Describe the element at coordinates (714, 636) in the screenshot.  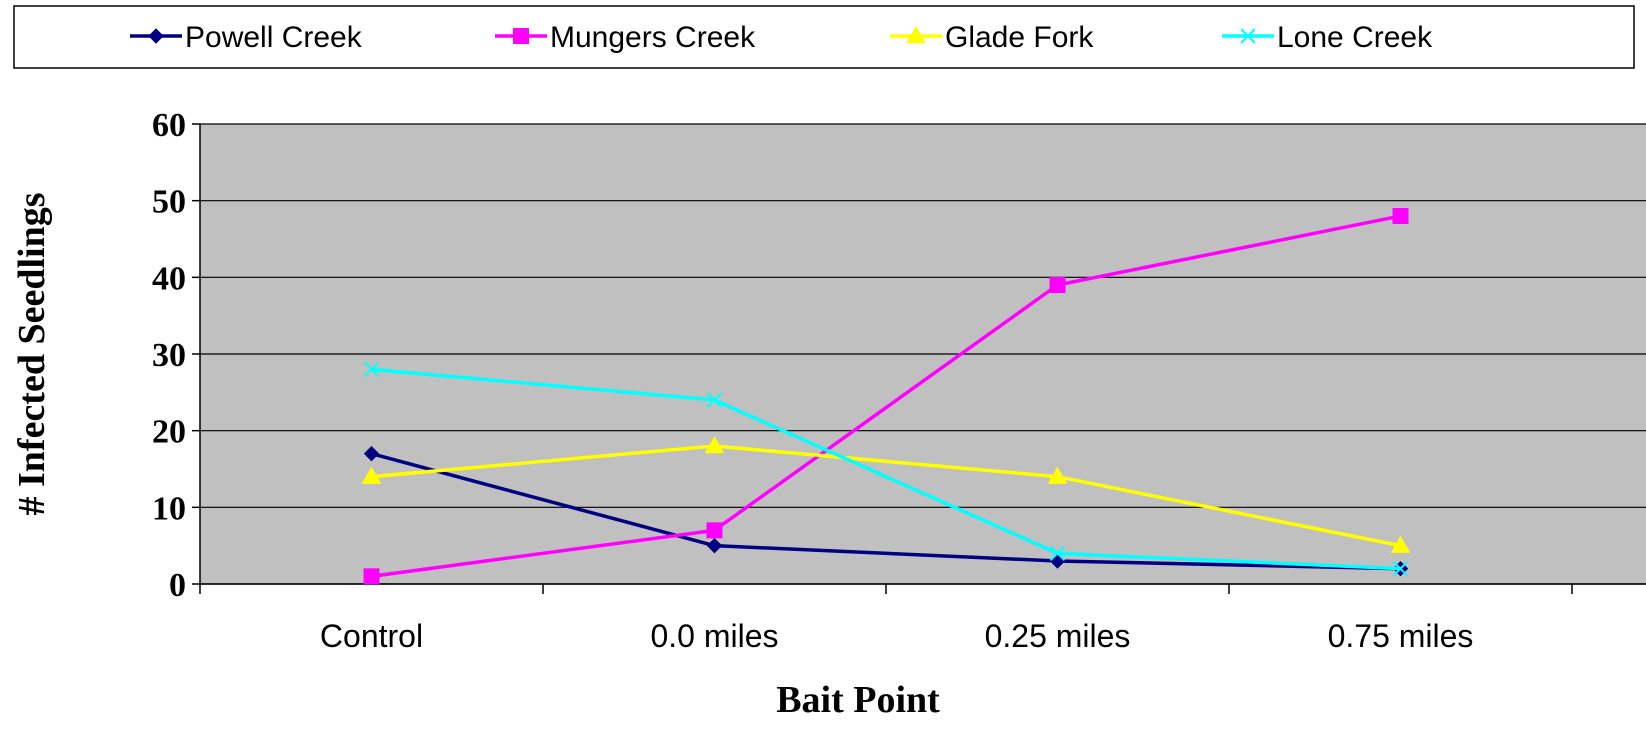
I see `x-tick-label: 0.0 miles` at that location.